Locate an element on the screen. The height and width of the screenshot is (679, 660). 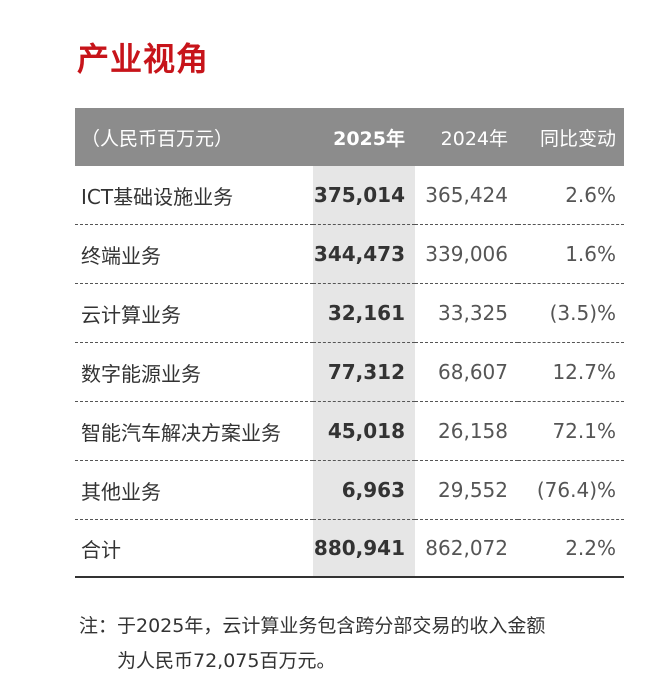
row-value-2025: 77,312 is located at coordinates (364, 372).